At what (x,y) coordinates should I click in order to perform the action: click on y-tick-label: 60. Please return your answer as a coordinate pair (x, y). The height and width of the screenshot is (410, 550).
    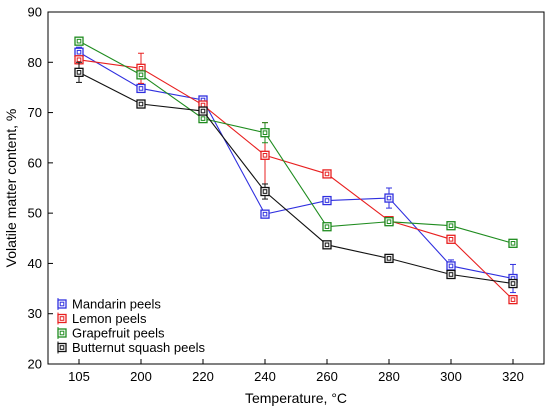
    Looking at the image, I should click on (35, 162).